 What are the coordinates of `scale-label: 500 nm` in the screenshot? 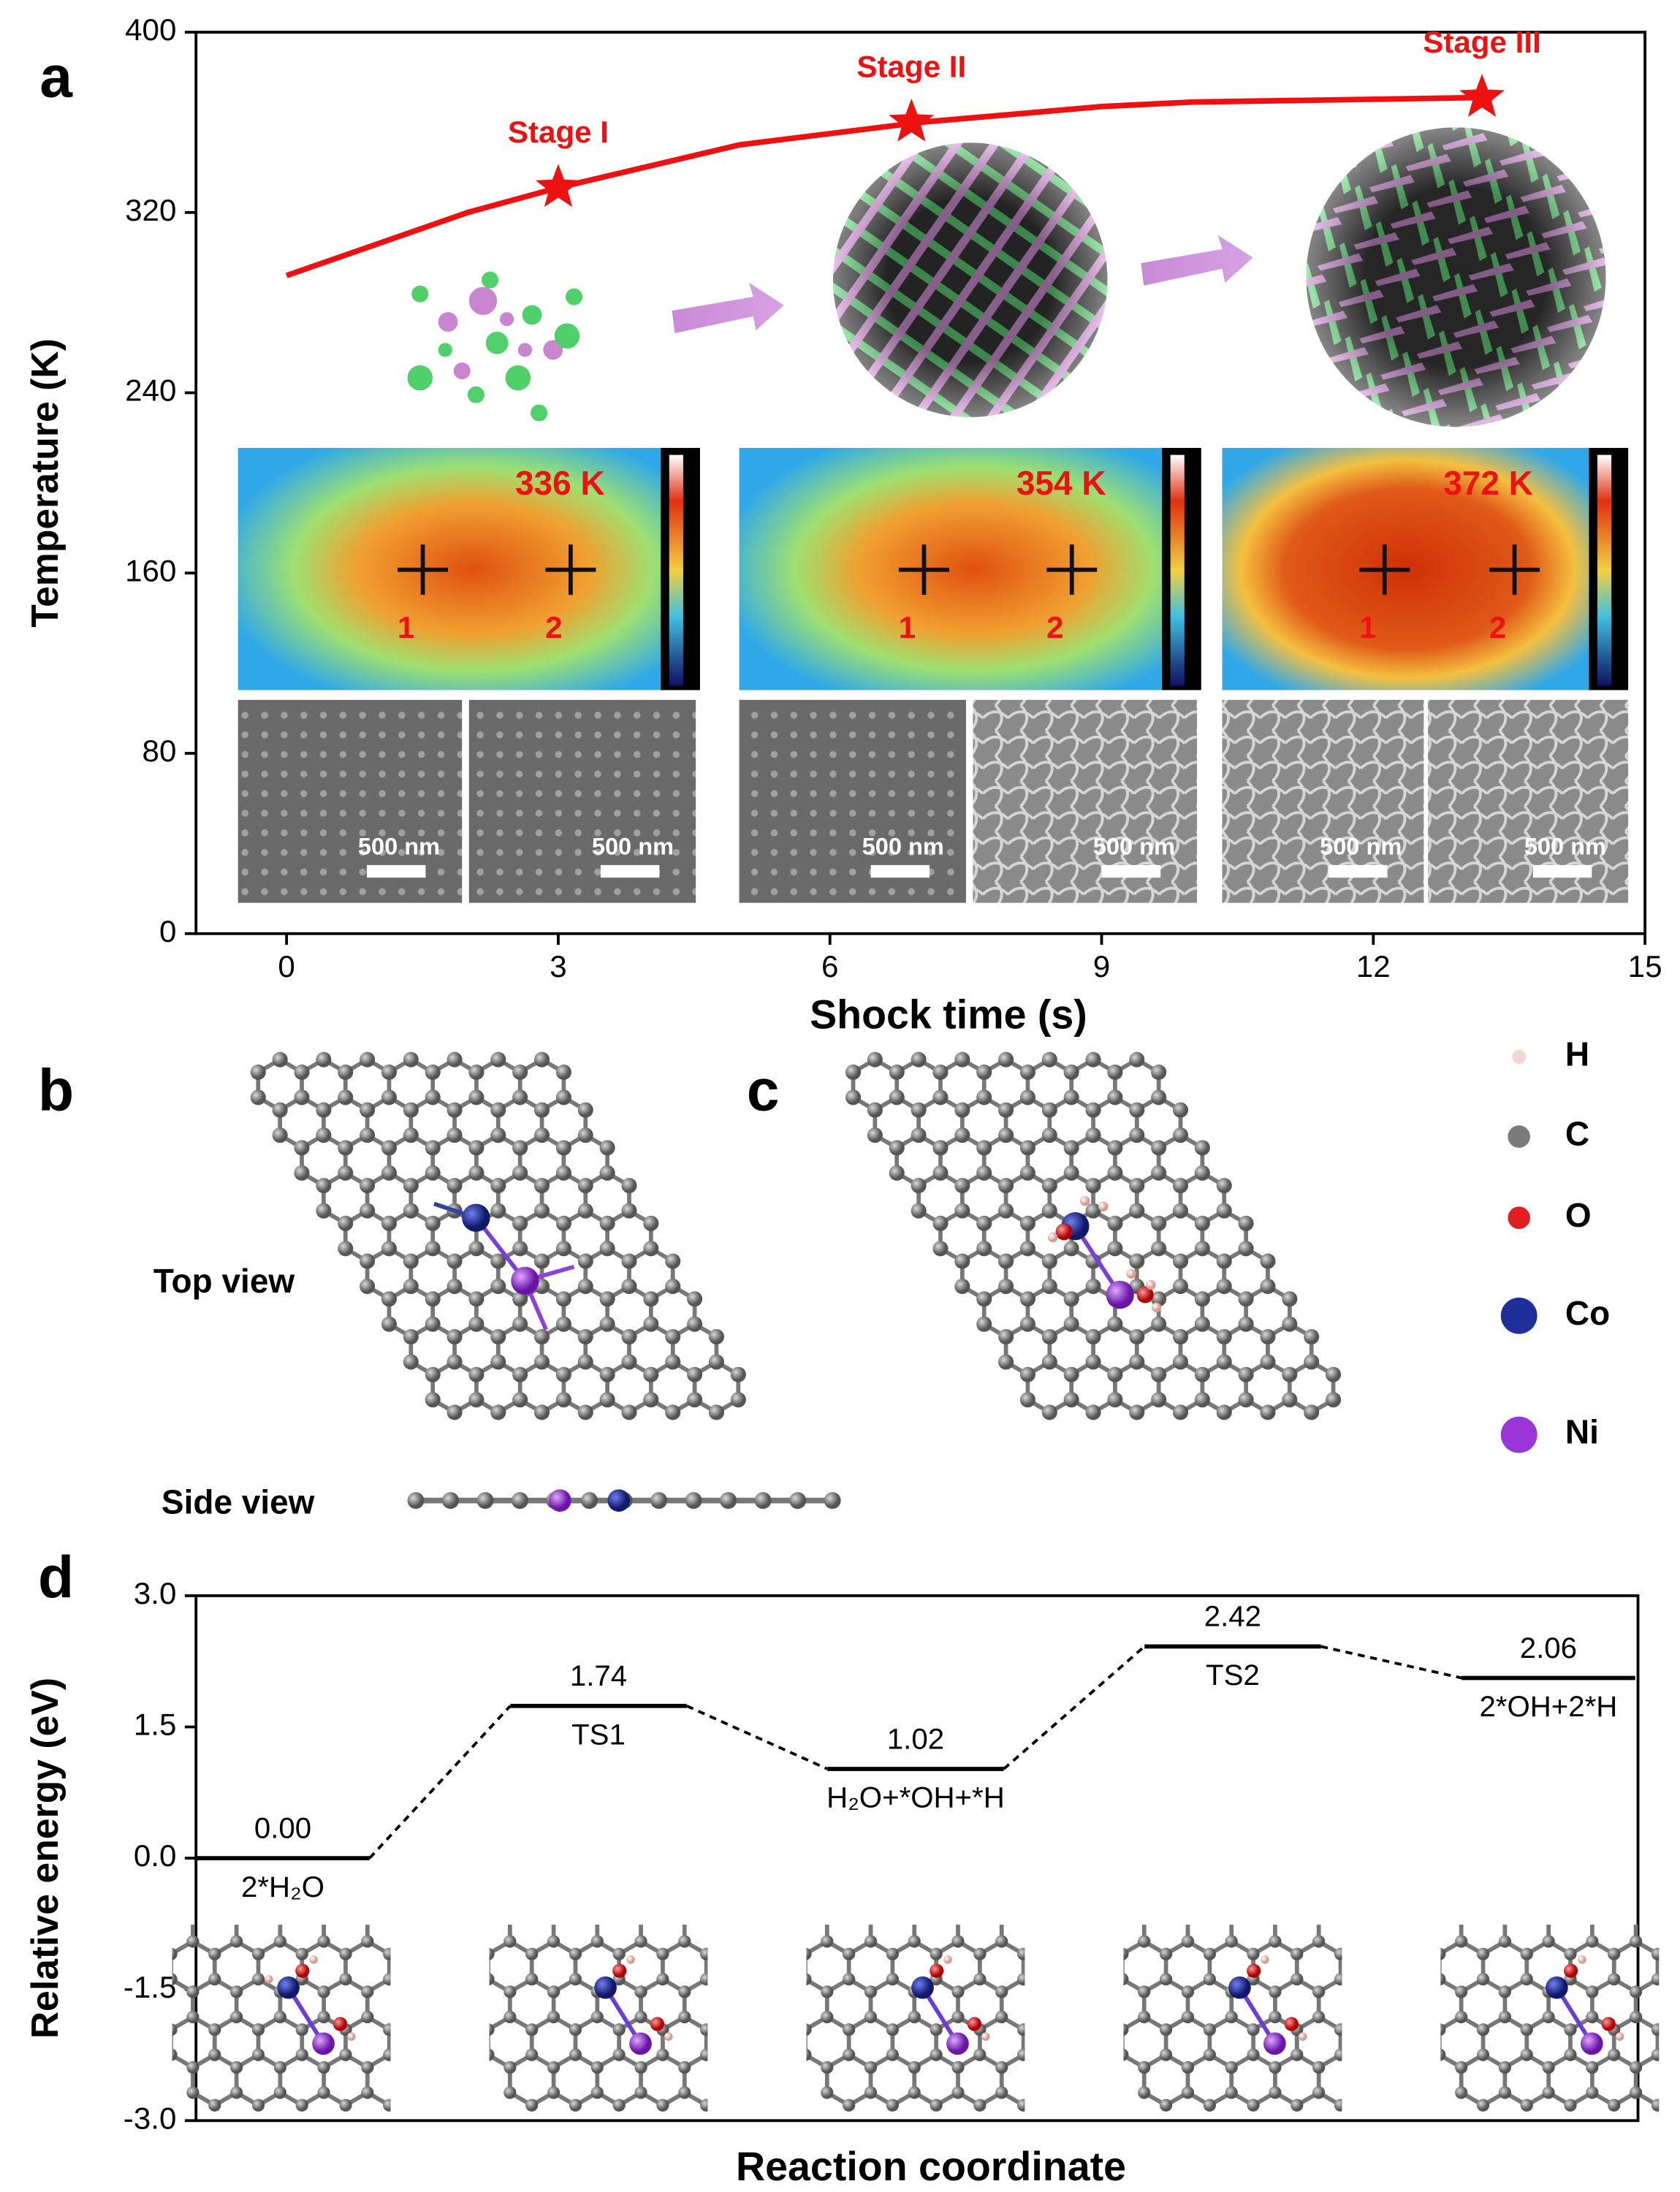 It's located at (903, 847).